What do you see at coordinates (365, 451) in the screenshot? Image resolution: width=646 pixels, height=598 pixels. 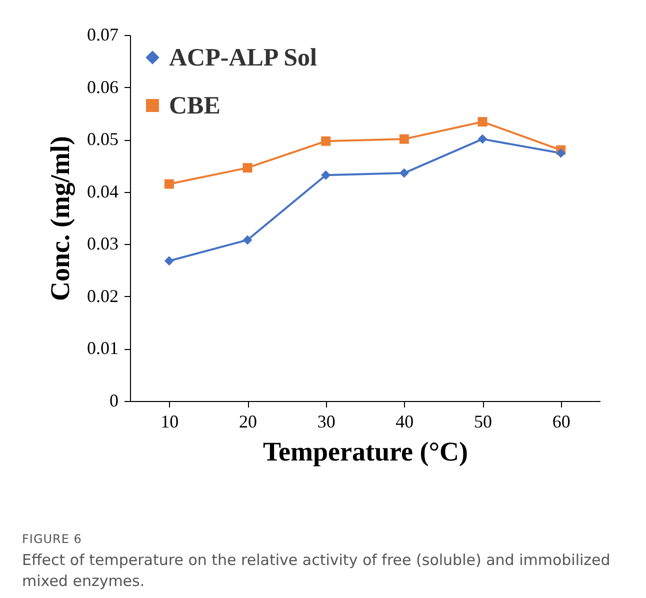 I see `x-axis-title: Temperature (°C)` at bounding box center [365, 451].